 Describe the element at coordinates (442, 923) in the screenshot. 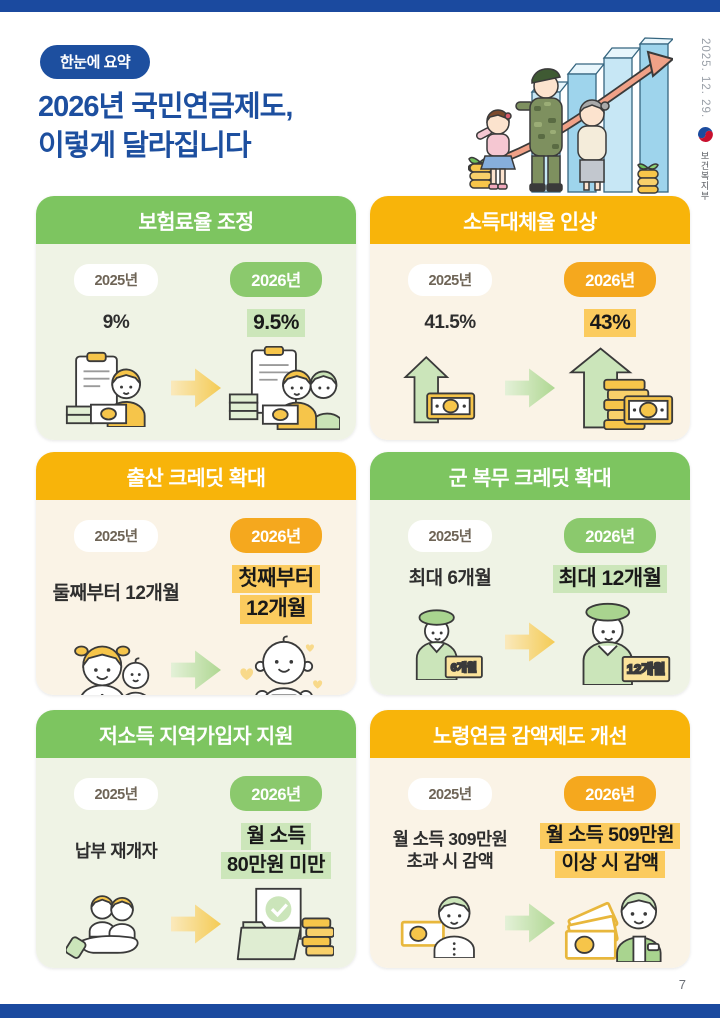

I see `senior-with-banknote-icon` at that location.